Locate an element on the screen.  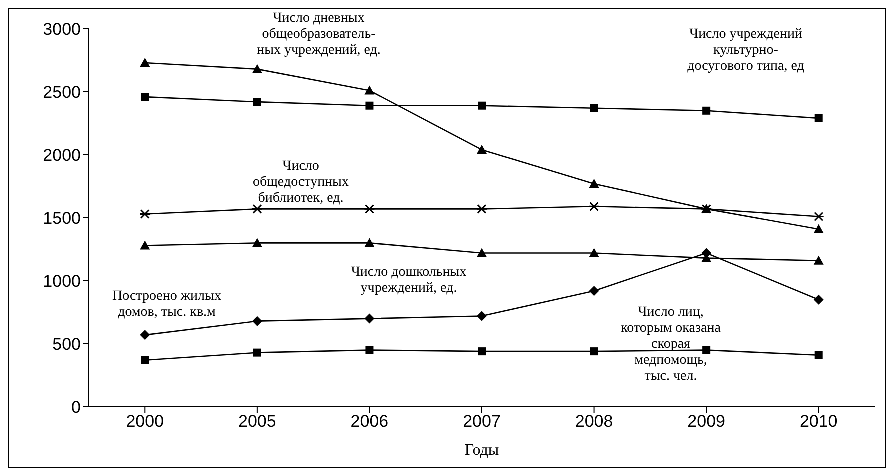
y-tick-label: 3000 is located at coordinates (62, 30).